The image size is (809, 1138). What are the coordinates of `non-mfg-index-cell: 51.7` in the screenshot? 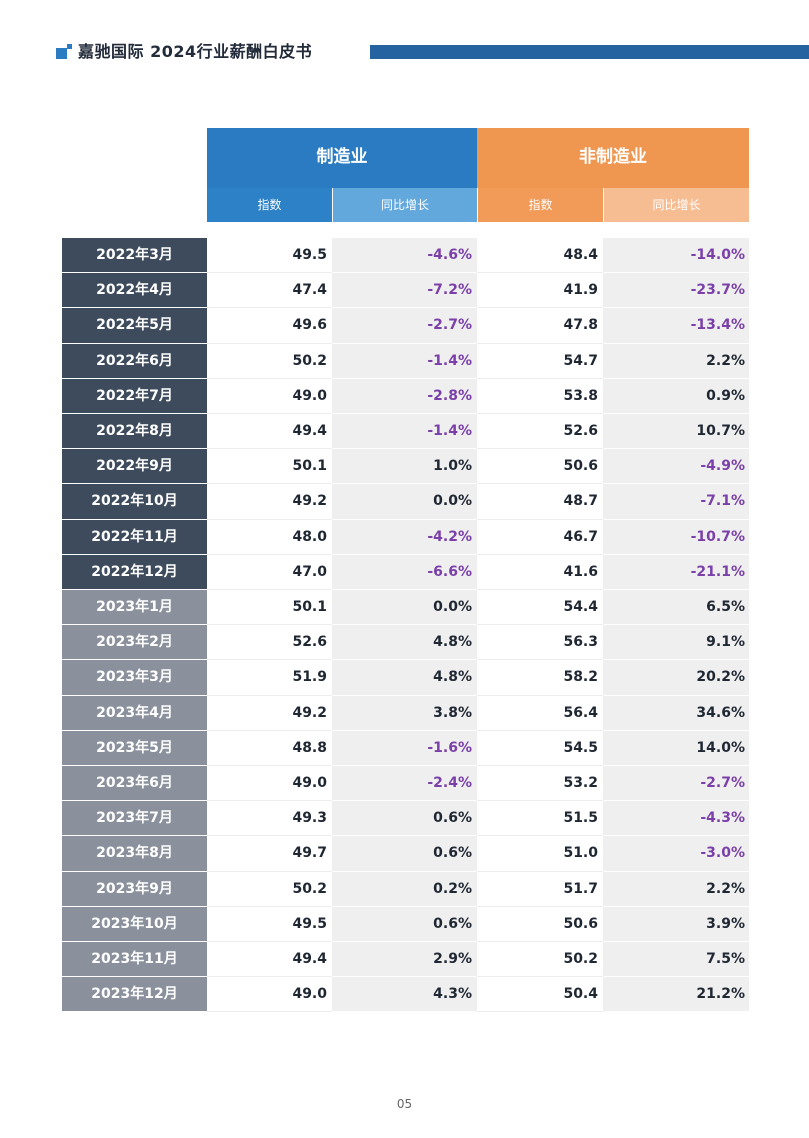 It's located at (540, 889).